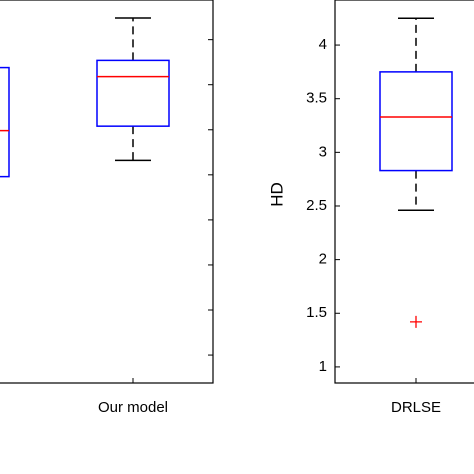 The height and width of the screenshot is (474, 474). Describe the element at coordinates (416, 321) in the screenshot. I see `outlier` at that location.